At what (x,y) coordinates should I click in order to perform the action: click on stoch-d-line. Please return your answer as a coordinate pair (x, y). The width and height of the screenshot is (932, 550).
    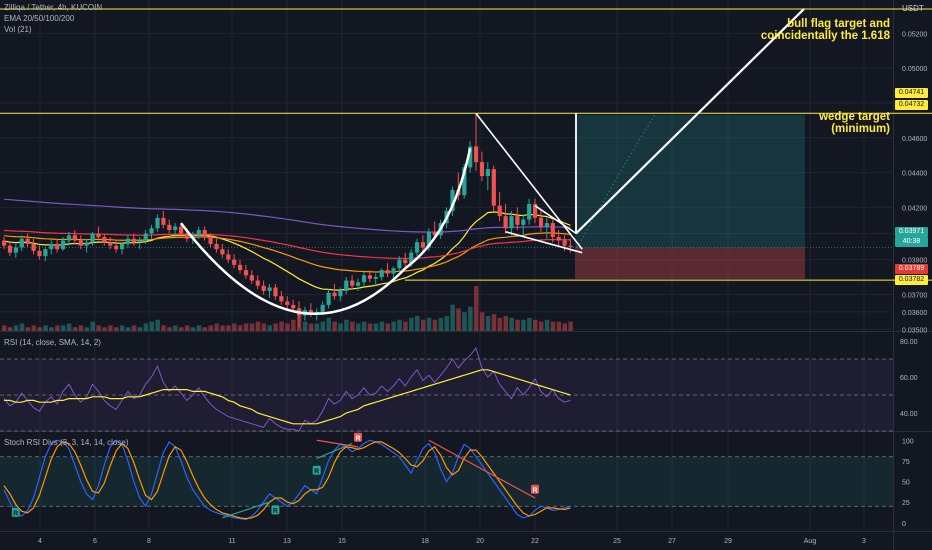
    Looking at the image, I should click on (287, 480).